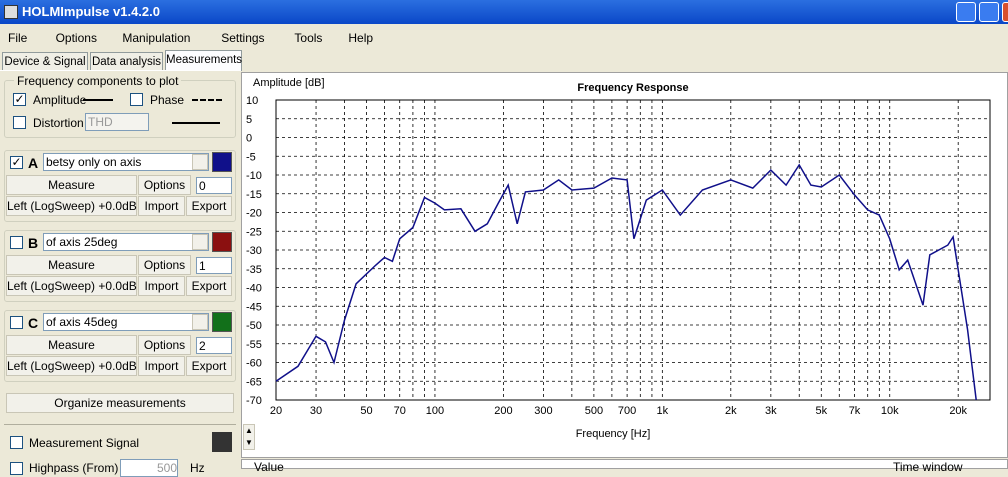 The image size is (1008, 477). I want to click on y-tick-label: 5, so click(249, 120).